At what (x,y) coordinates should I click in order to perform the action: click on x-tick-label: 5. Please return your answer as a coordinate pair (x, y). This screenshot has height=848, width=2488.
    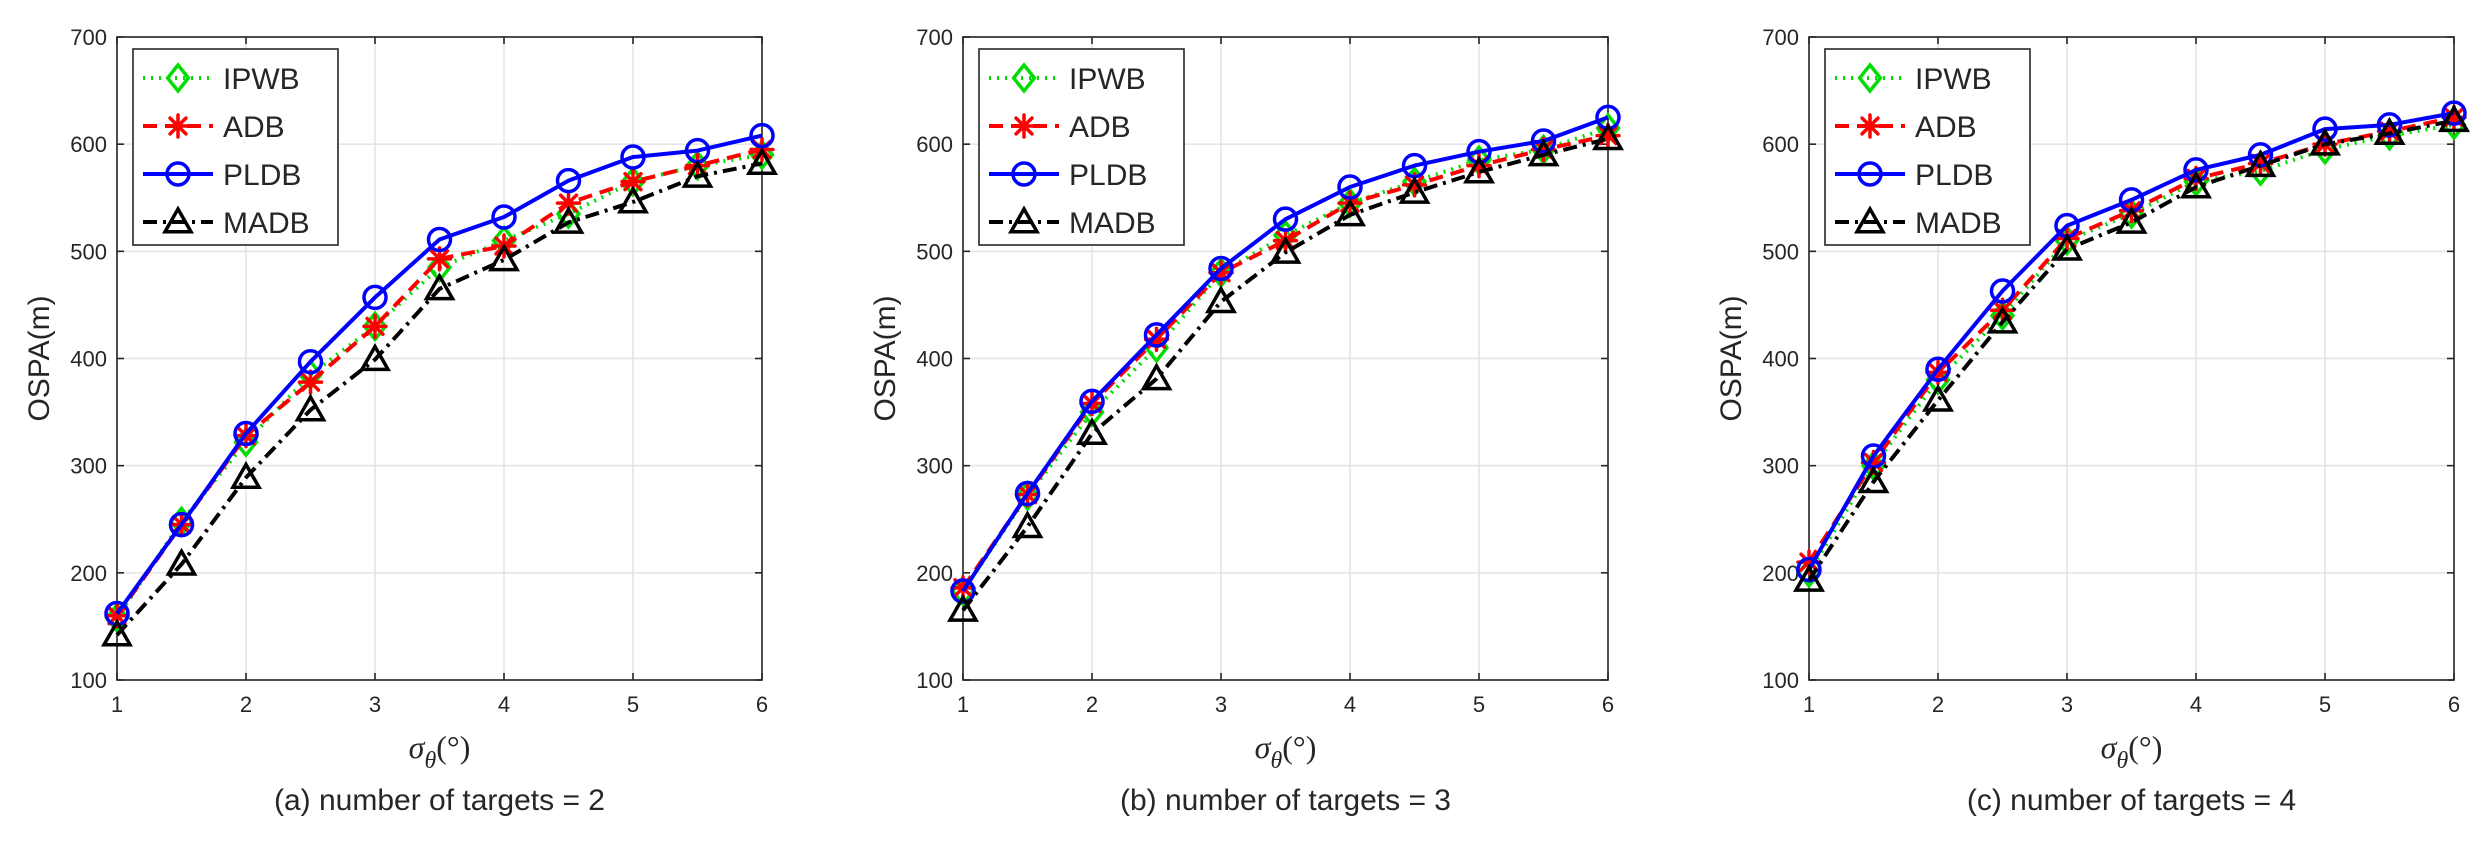
    Looking at the image, I should click on (1479, 704).